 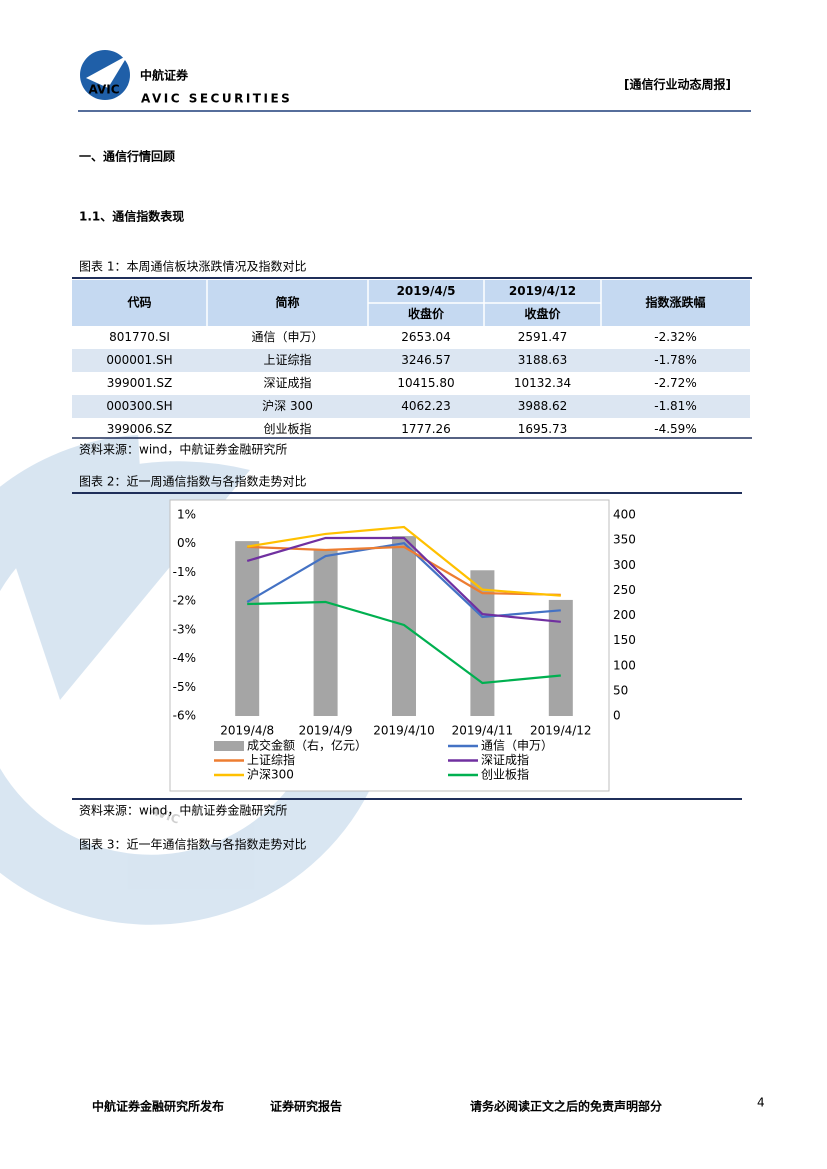 I want to click on brand-en: AVIC SECURITIES, so click(x=216, y=99).